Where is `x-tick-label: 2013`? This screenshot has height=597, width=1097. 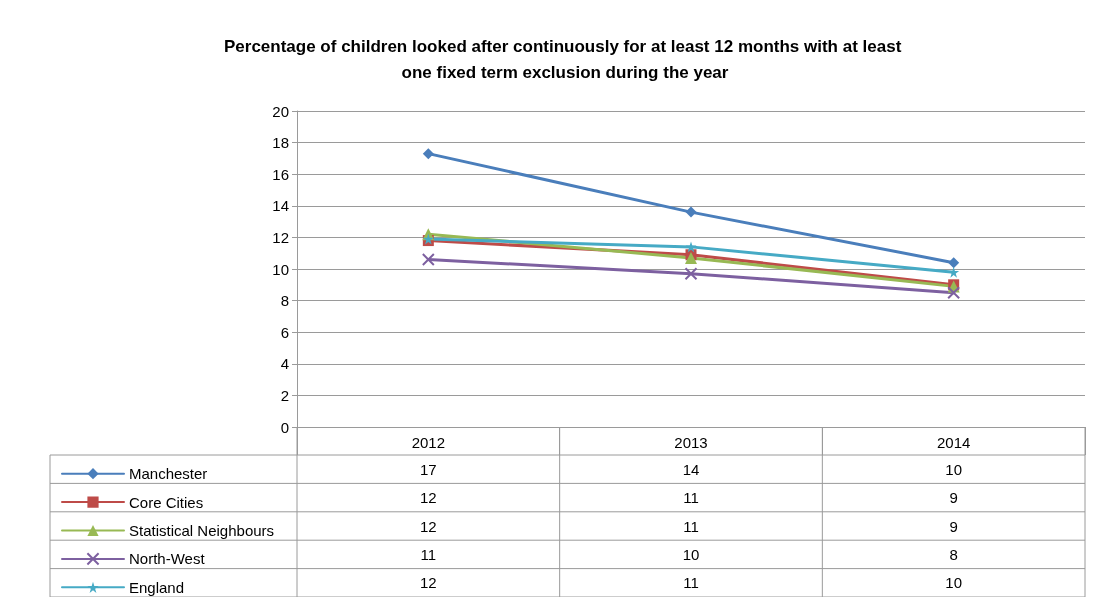 x-tick-label: 2013 is located at coordinates (691, 442).